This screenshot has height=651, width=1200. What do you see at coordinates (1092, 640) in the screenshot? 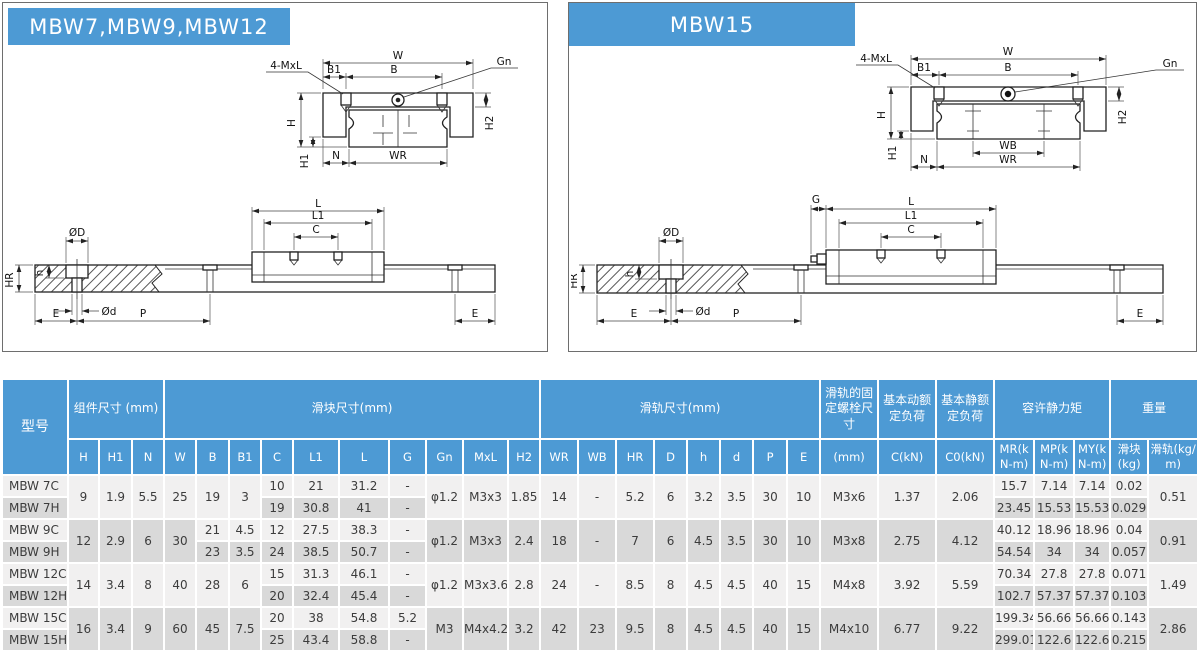
I see `value-cell: 122.6` at bounding box center [1092, 640].